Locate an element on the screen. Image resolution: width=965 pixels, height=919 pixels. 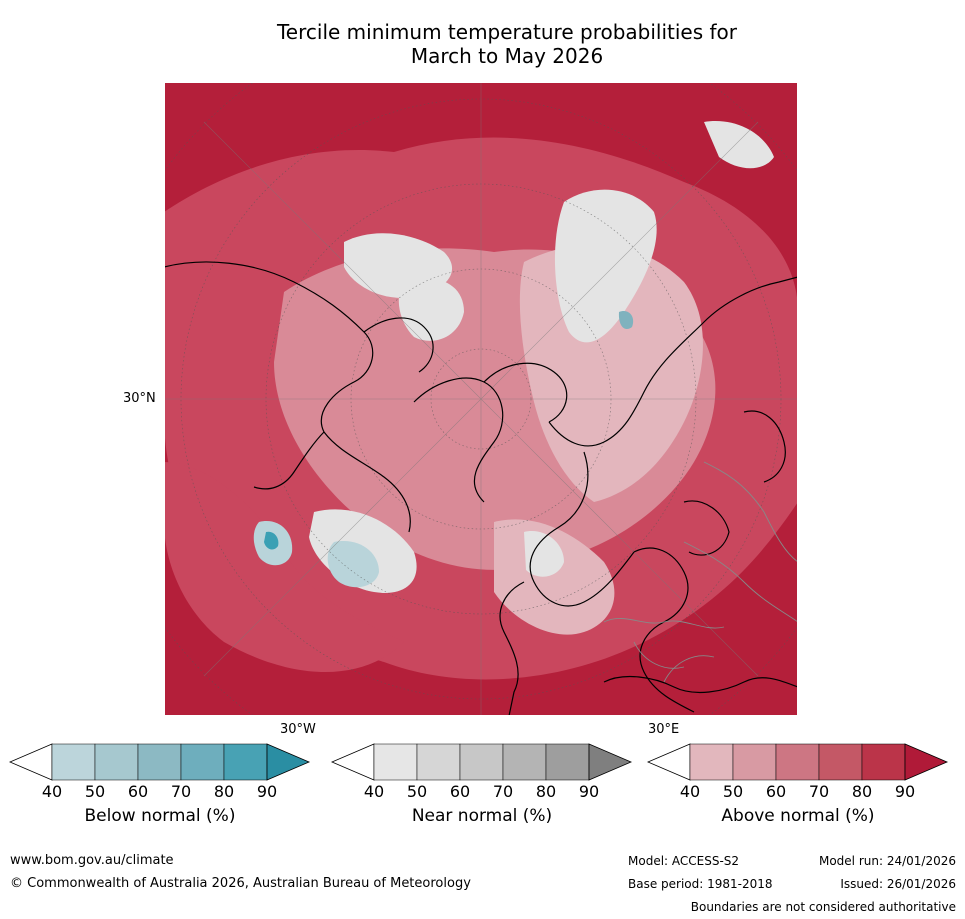
colorbar-below-tick: 70 is located at coordinates (181, 791).